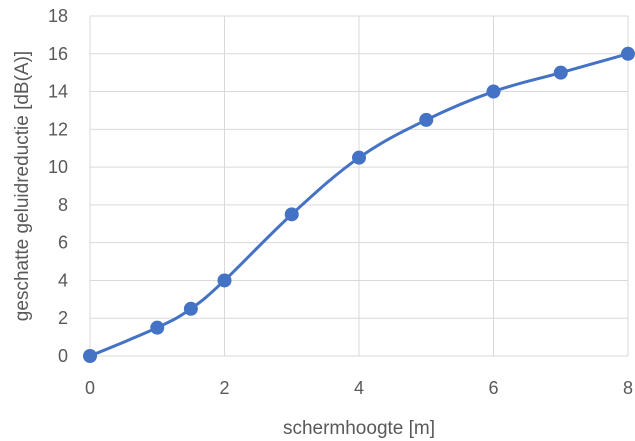  Describe the element at coordinates (493, 388) in the screenshot. I see `x-tick-label: 6` at that location.